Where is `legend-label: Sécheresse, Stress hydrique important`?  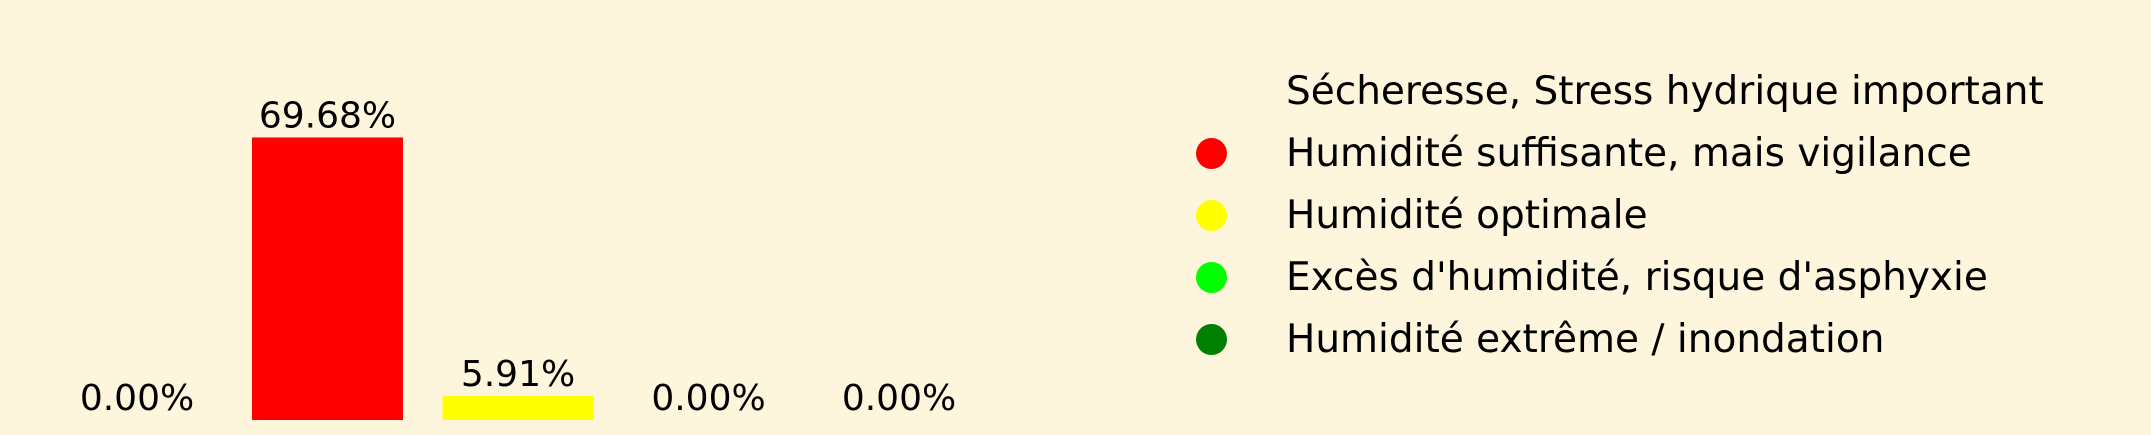 legend-label: Sécheresse, Stress hydrique important is located at coordinates (1665, 91).